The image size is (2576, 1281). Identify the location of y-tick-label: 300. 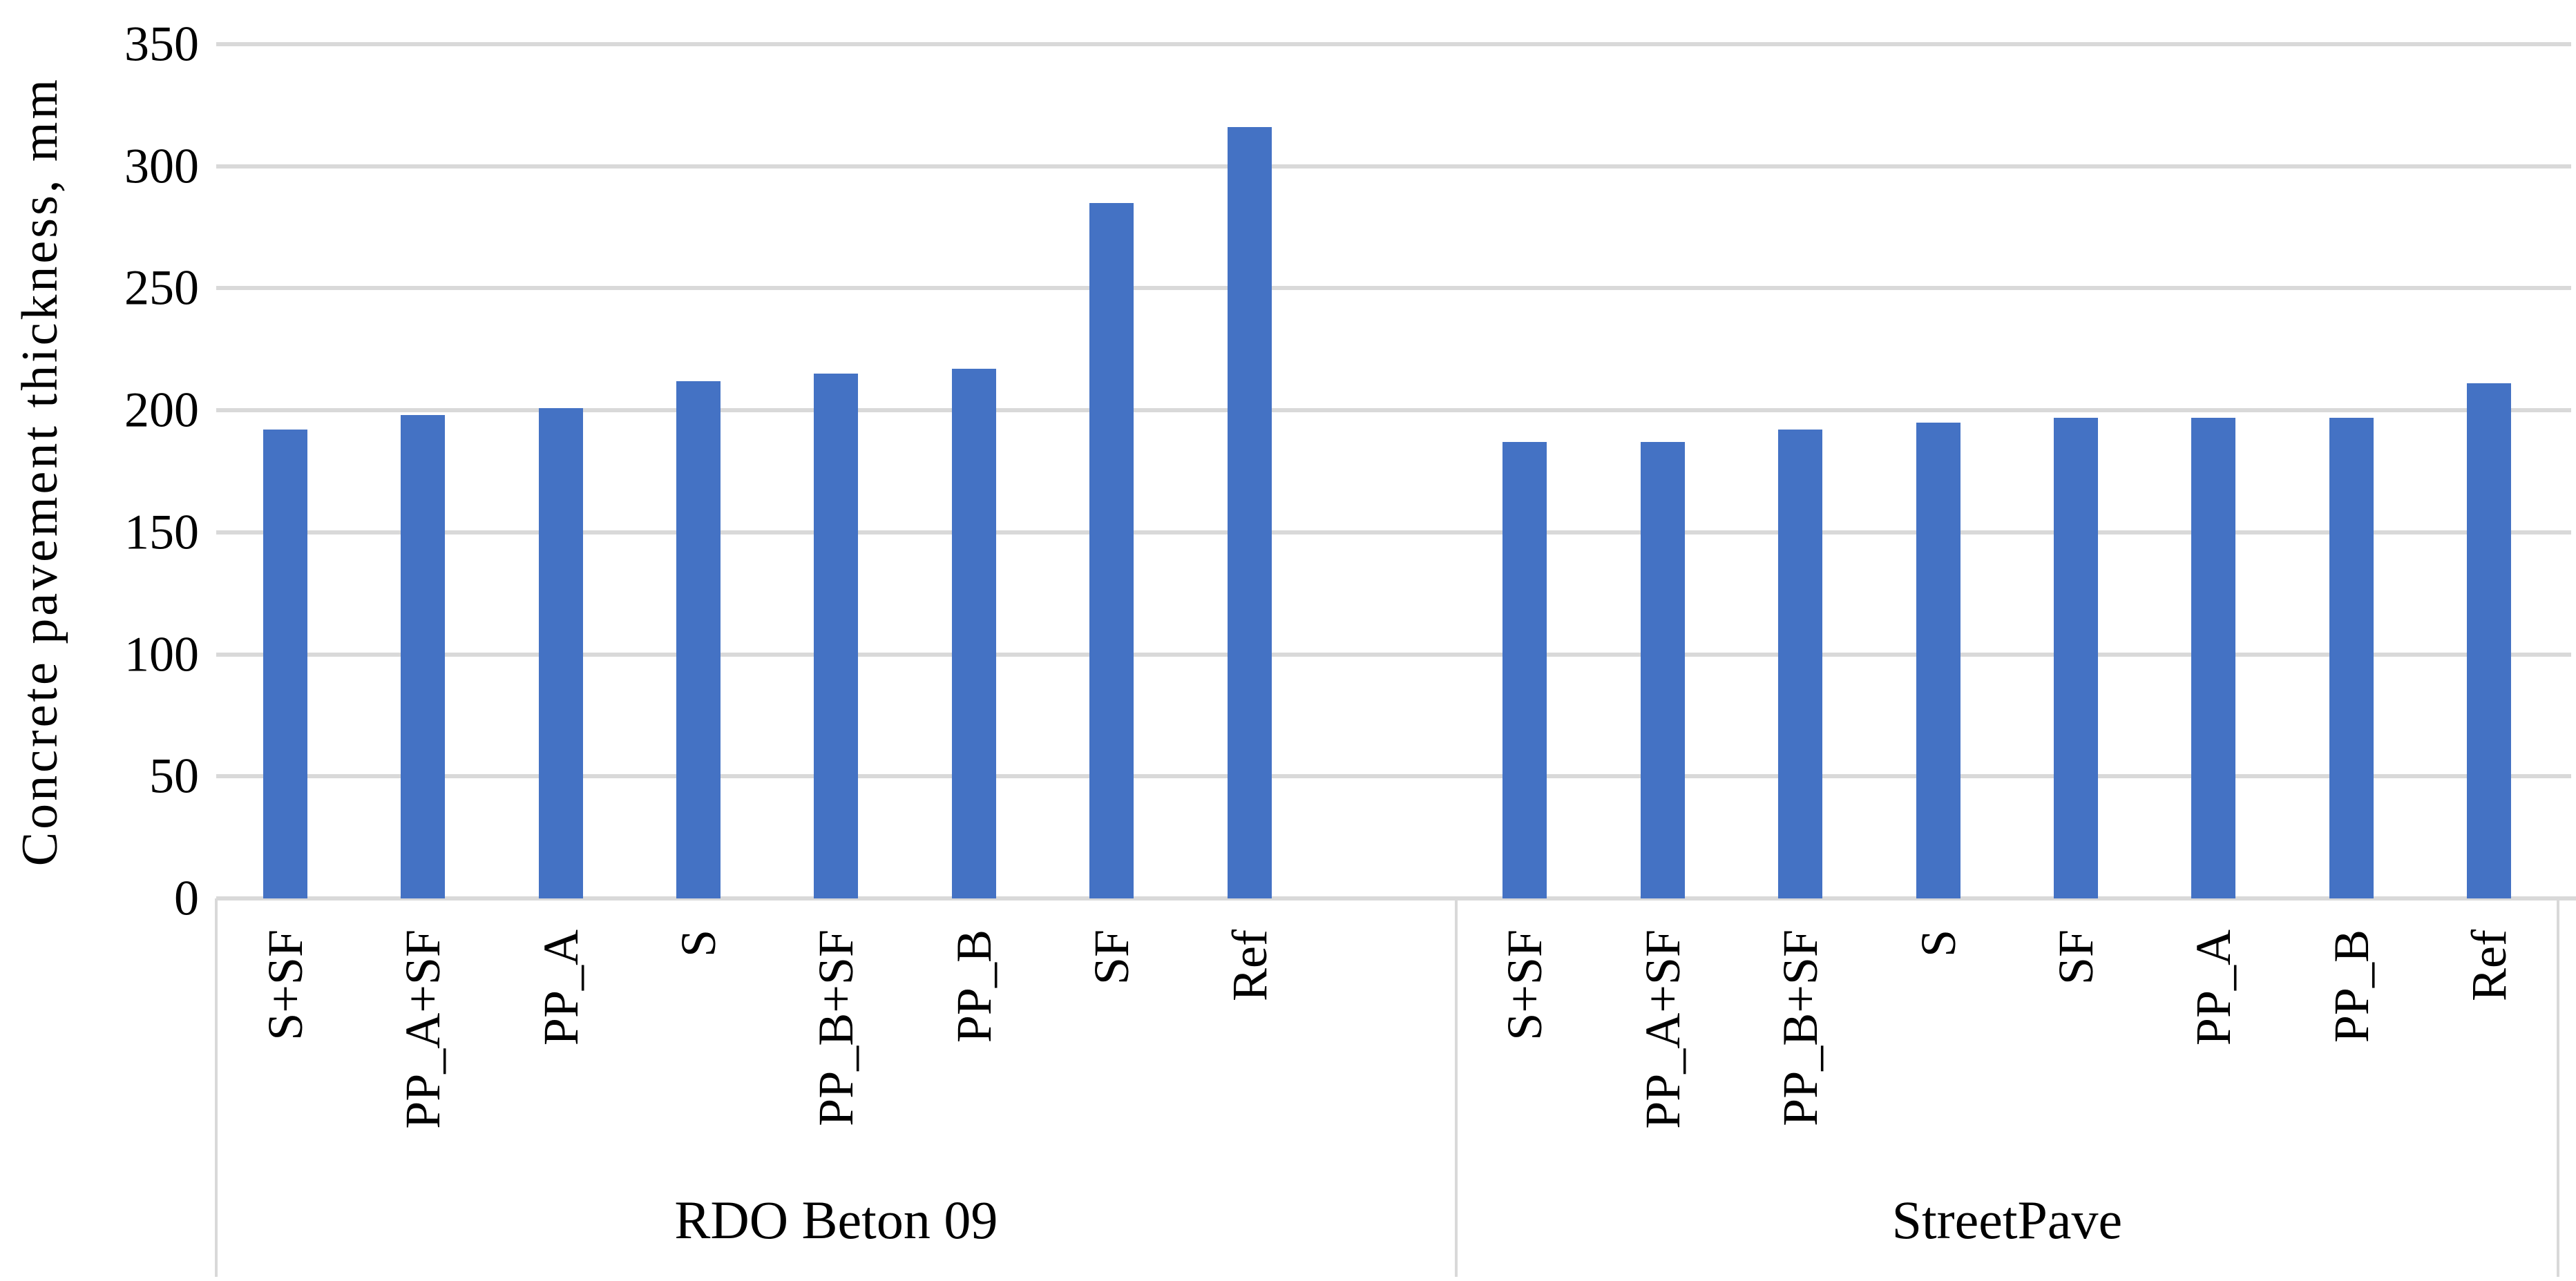
(161, 166).